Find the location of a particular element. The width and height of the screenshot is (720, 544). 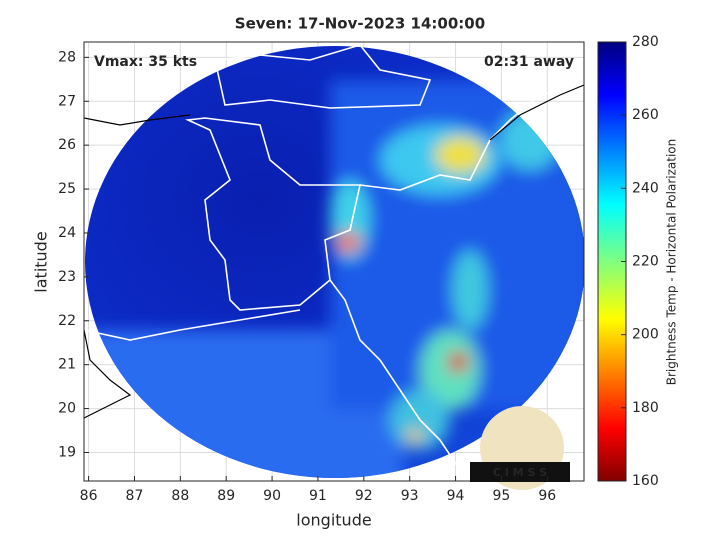

x-axis-label: longitude is located at coordinates (333, 520).